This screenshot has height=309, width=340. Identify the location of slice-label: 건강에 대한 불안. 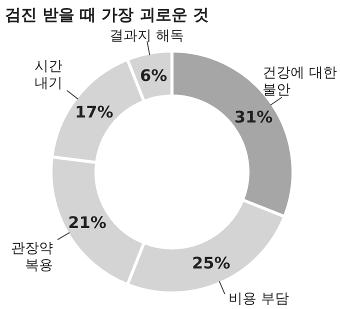
(299, 81).